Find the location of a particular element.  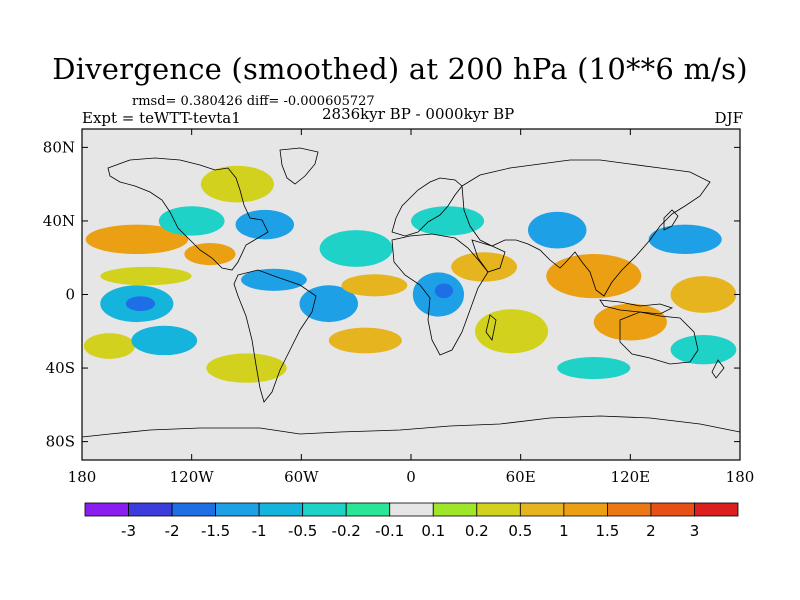

coast-arabia is located at coordinates (488, 256).